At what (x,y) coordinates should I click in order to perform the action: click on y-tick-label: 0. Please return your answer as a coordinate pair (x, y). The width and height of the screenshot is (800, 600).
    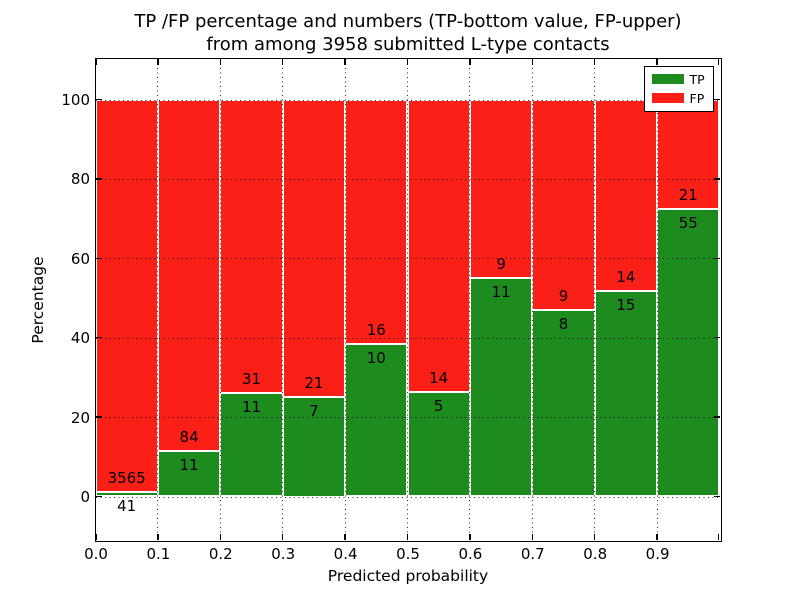
    Looking at the image, I should click on (85, 497).